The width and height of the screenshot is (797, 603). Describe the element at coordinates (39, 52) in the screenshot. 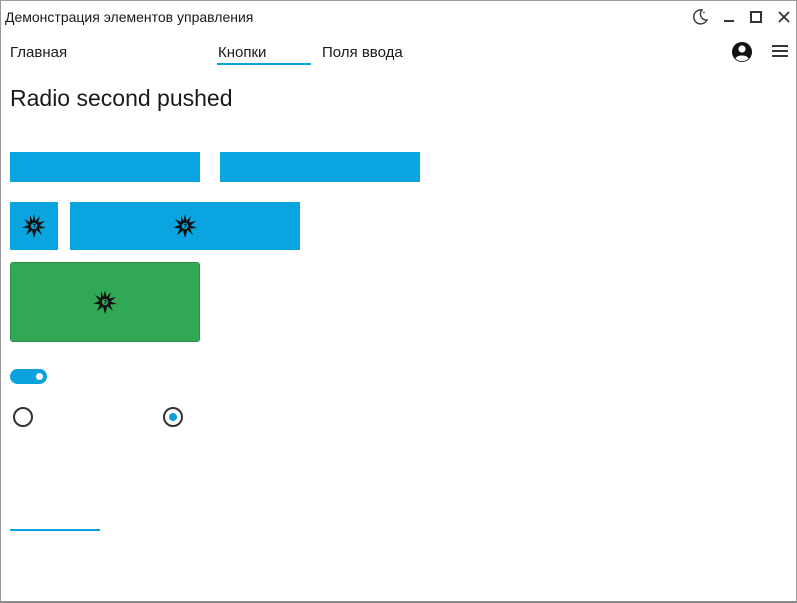

I see `tab-home: Главная` at that location.